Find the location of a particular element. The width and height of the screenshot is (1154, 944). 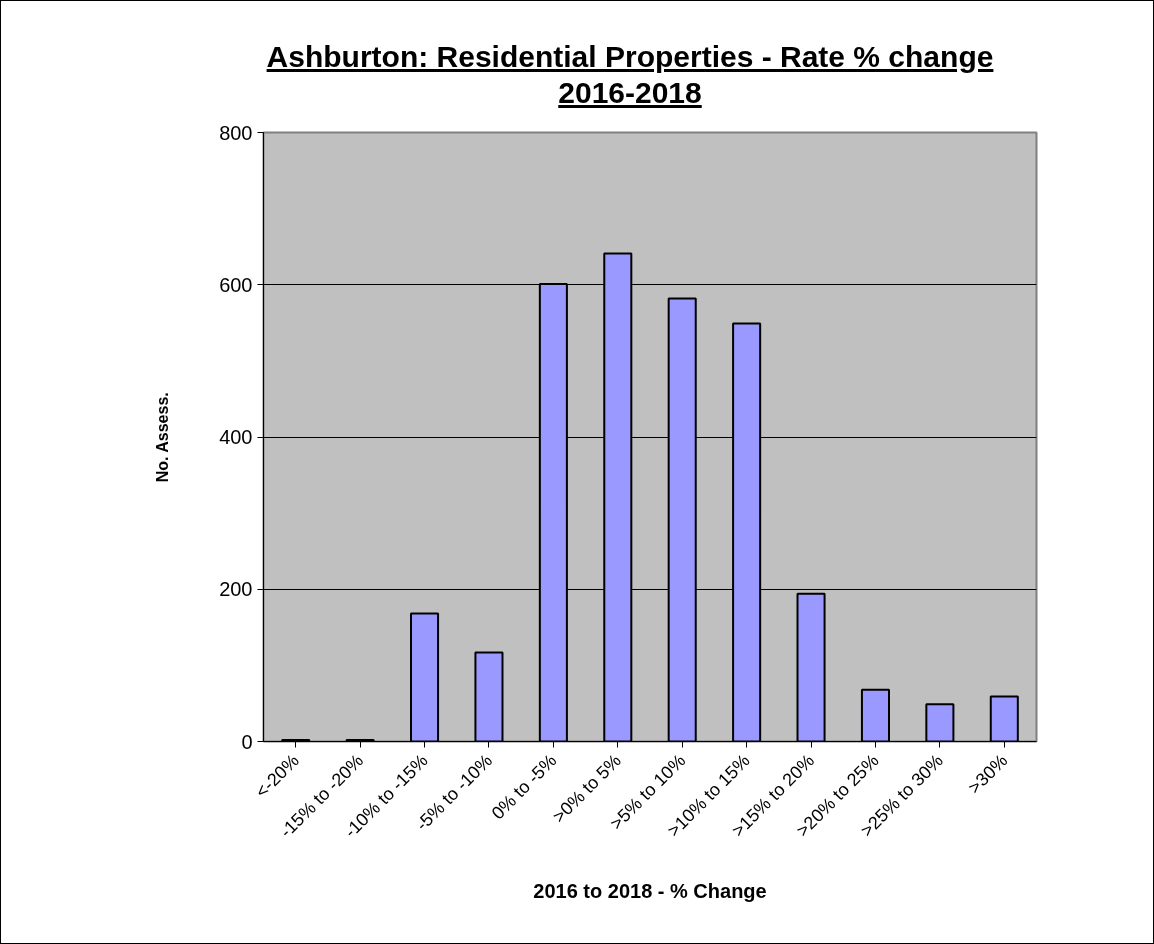

chart-title: Ashburton: Residential Properties - Rate % change 2016-2018 is located at coordinates (630, 75).